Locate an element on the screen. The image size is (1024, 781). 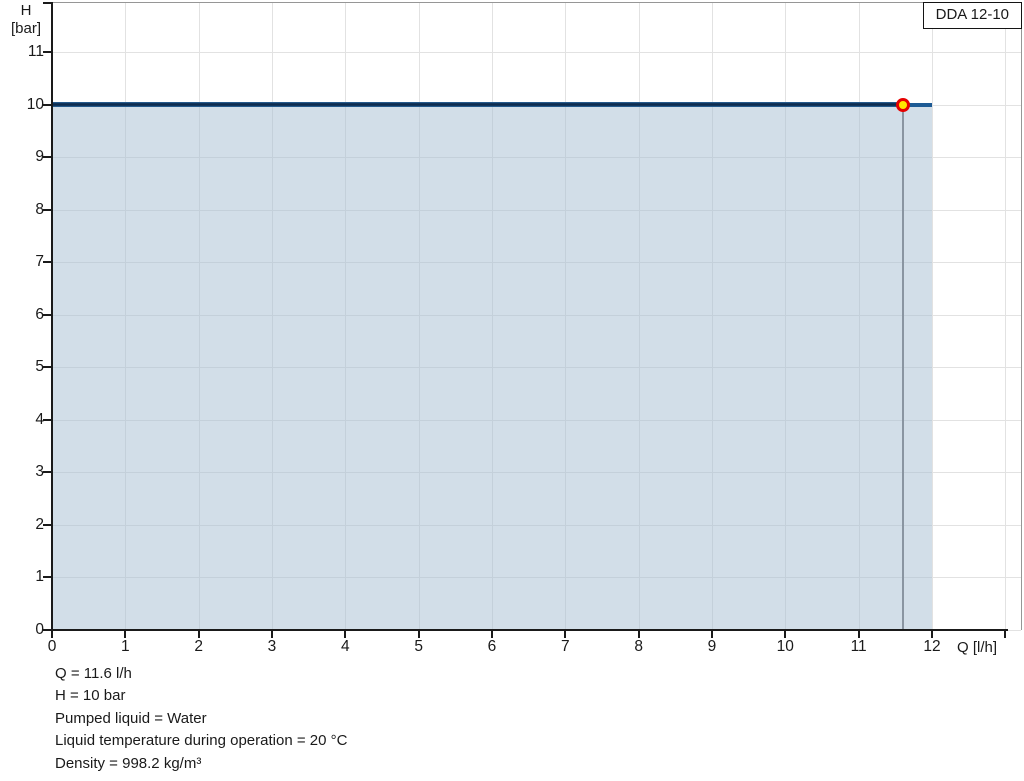
y-tick-label: 1 is located at coordinates (39, 577).